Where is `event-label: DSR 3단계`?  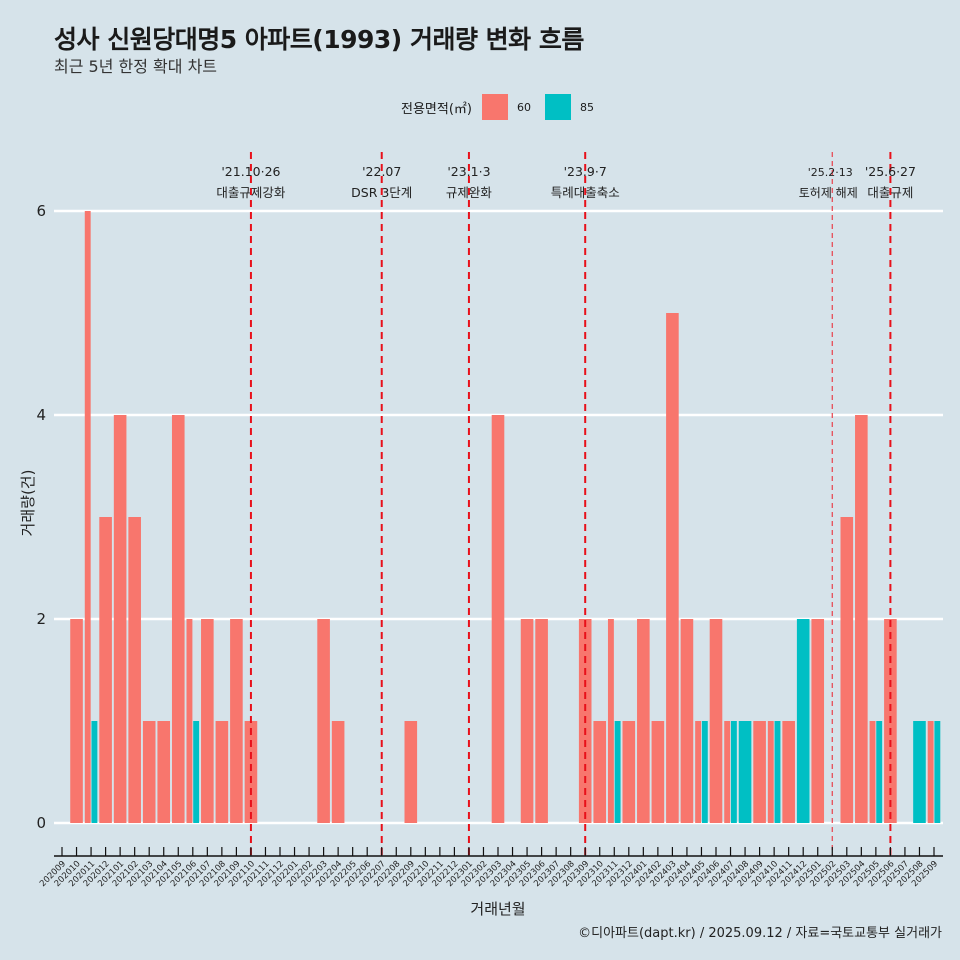
event-label: DSR 3단계 is located at coordinates (381, 192).